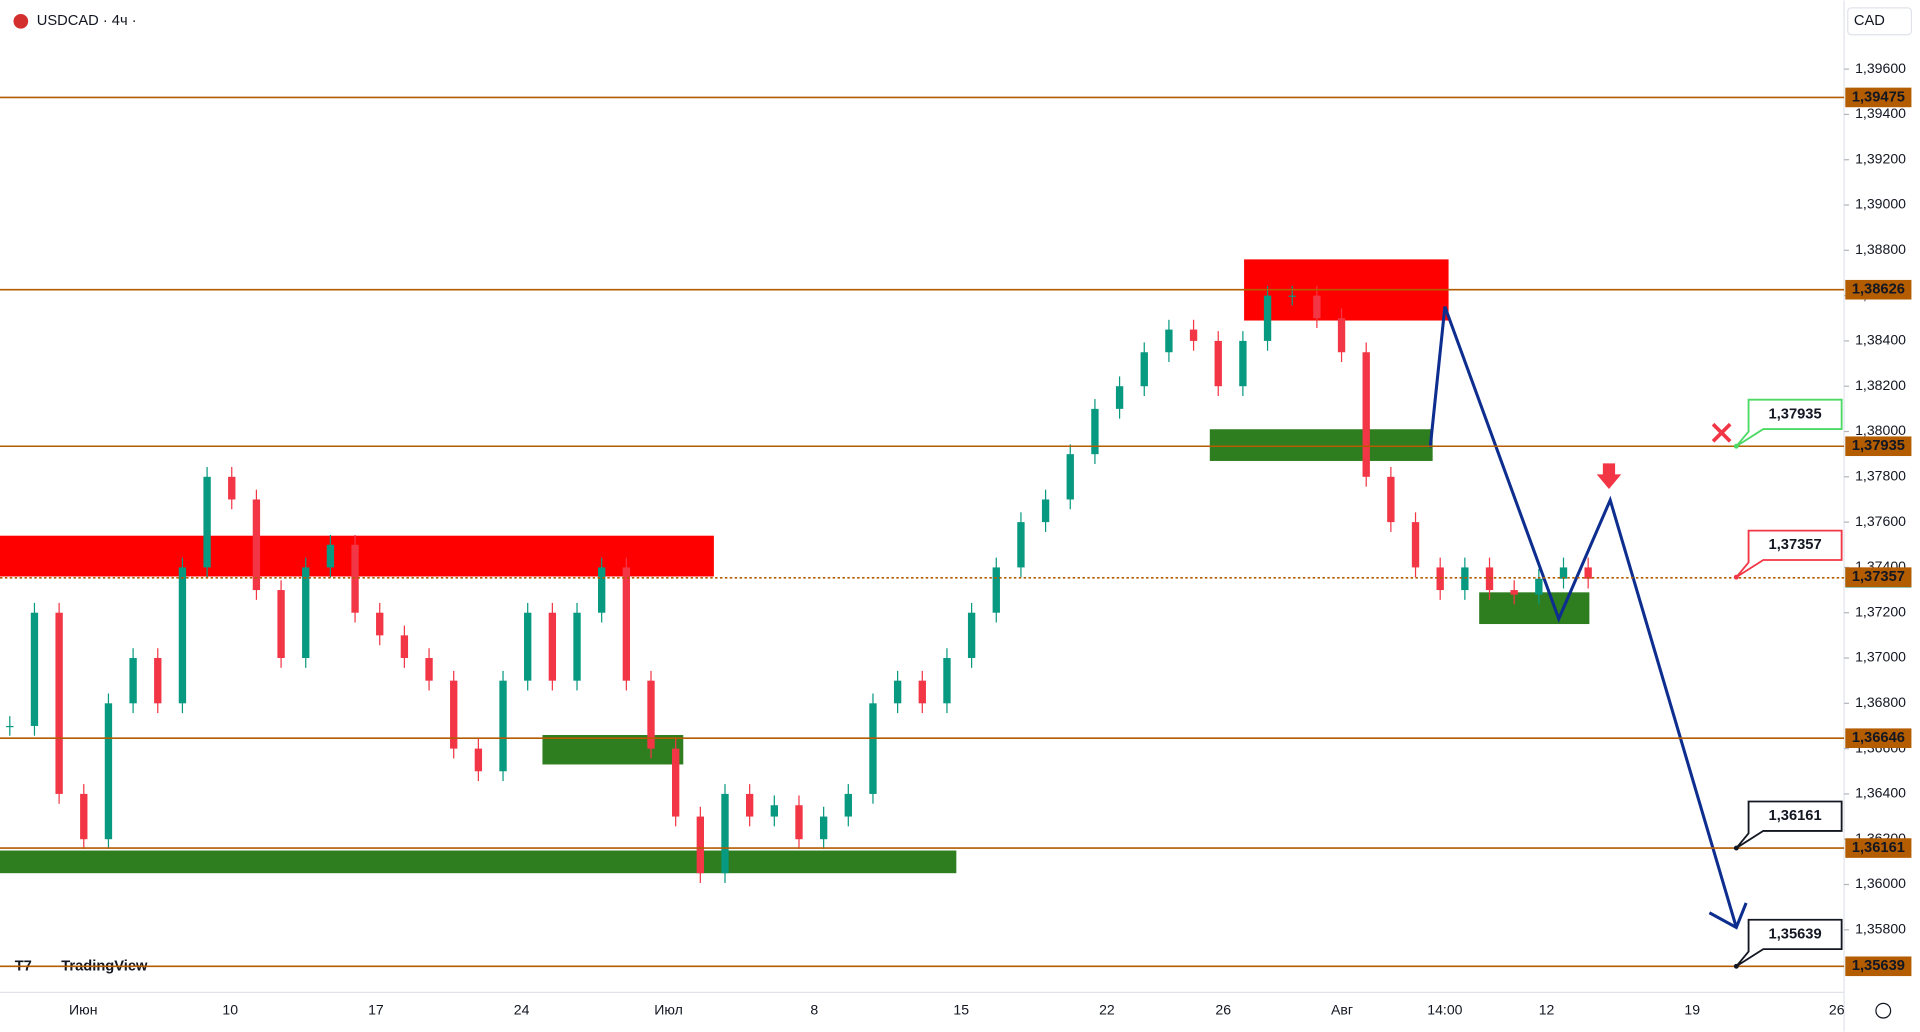  I want to click on level-label: 1,38626, so click(1878, 290).